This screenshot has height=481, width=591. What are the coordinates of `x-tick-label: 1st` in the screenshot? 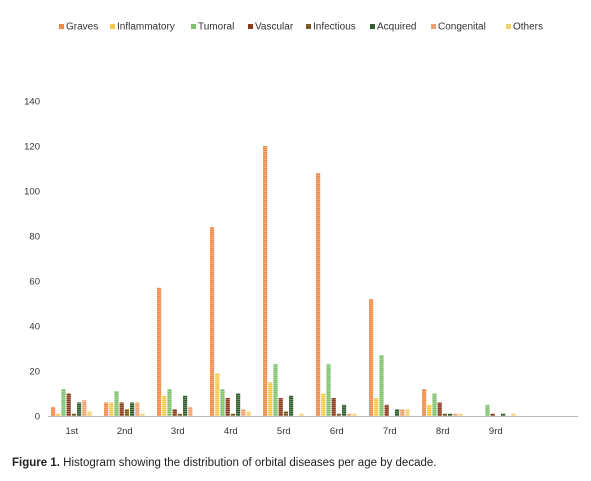 It's located at (71, 431).